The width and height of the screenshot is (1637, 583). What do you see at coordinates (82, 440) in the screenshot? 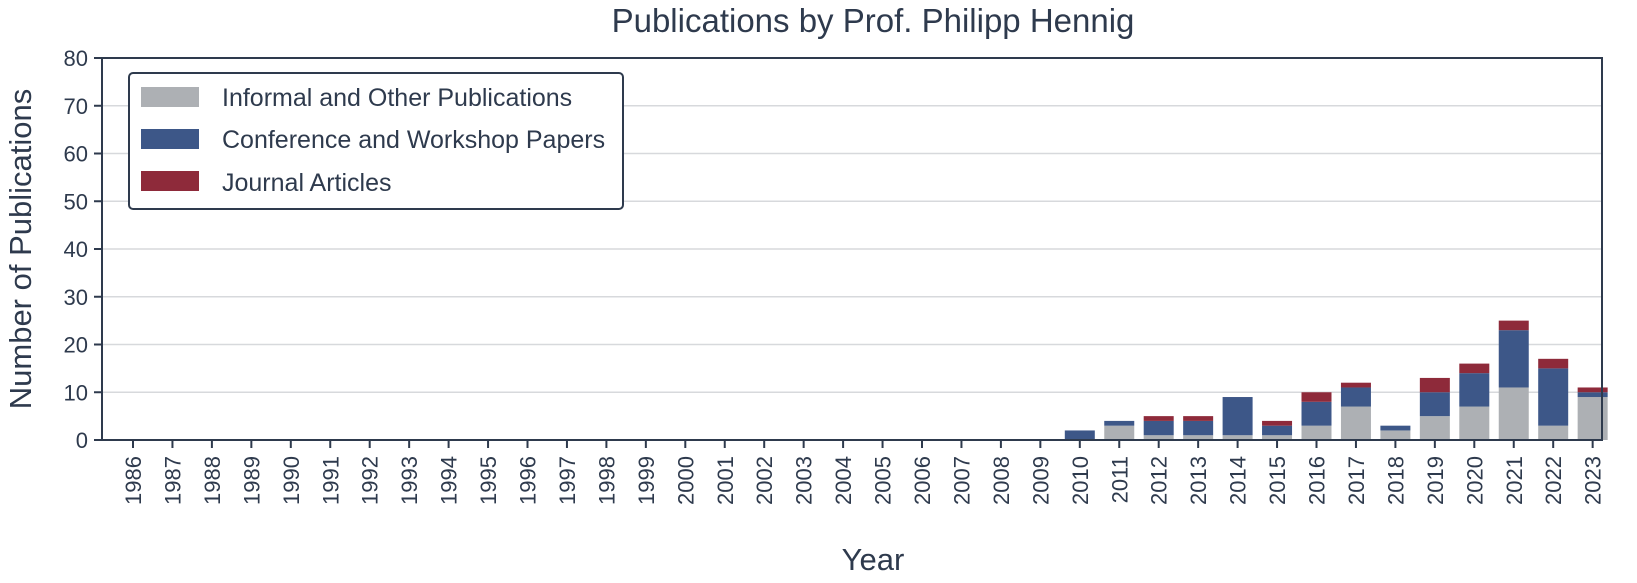
I see `y-tick-label: 0` at bounding box center [82, 440].